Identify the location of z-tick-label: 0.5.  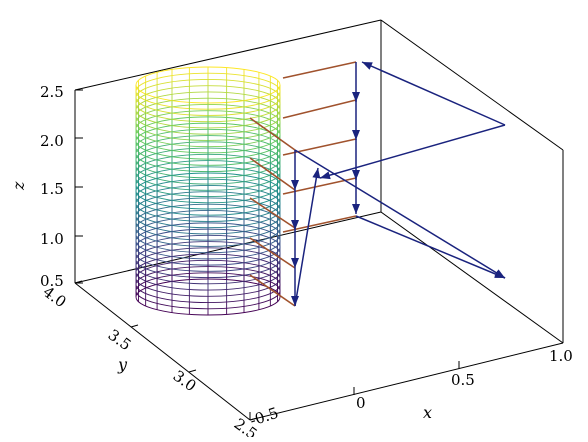
(52, 281).